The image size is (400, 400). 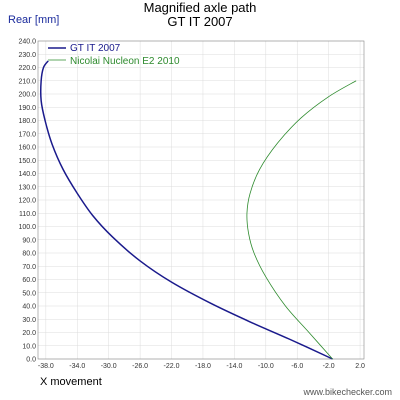 I want to click on x-tick-label: -14.0, so click(x=234, y=366).